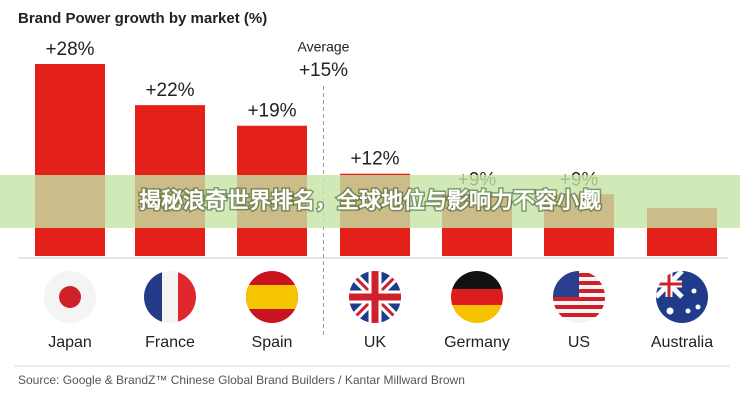  What do you see at coordinates (579, 297) in the screenshot?
I see `flag-us` at bounding box center [579, 297].